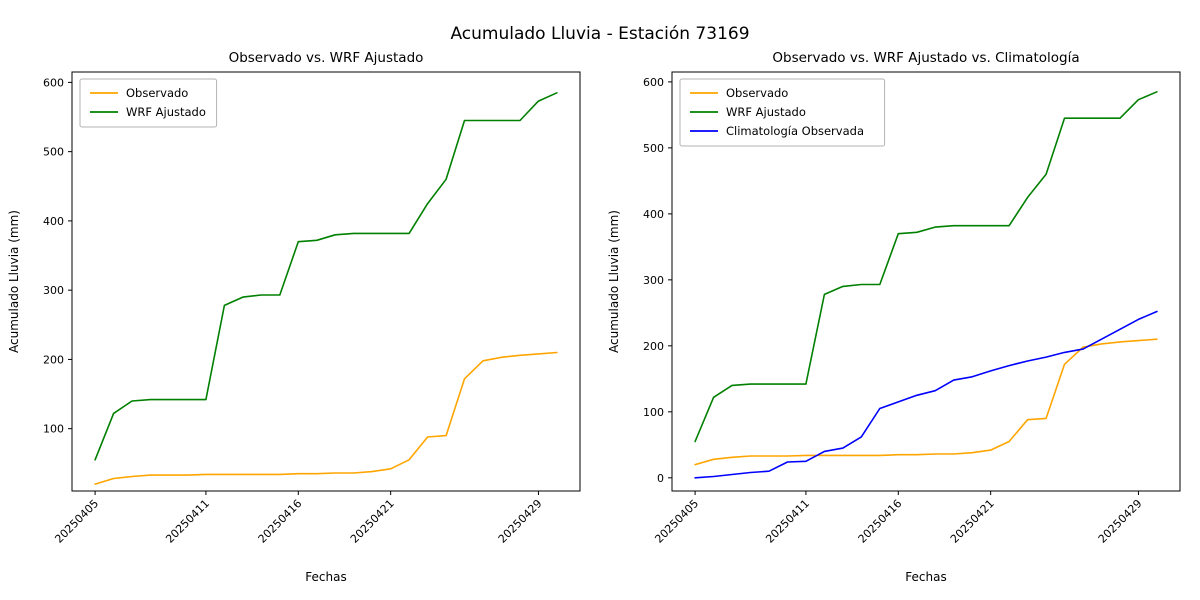 This screenshot has width=1200, height=600. I want to click on subplot-title: Observado vs. WRF Ajustado, so click(326, 58).